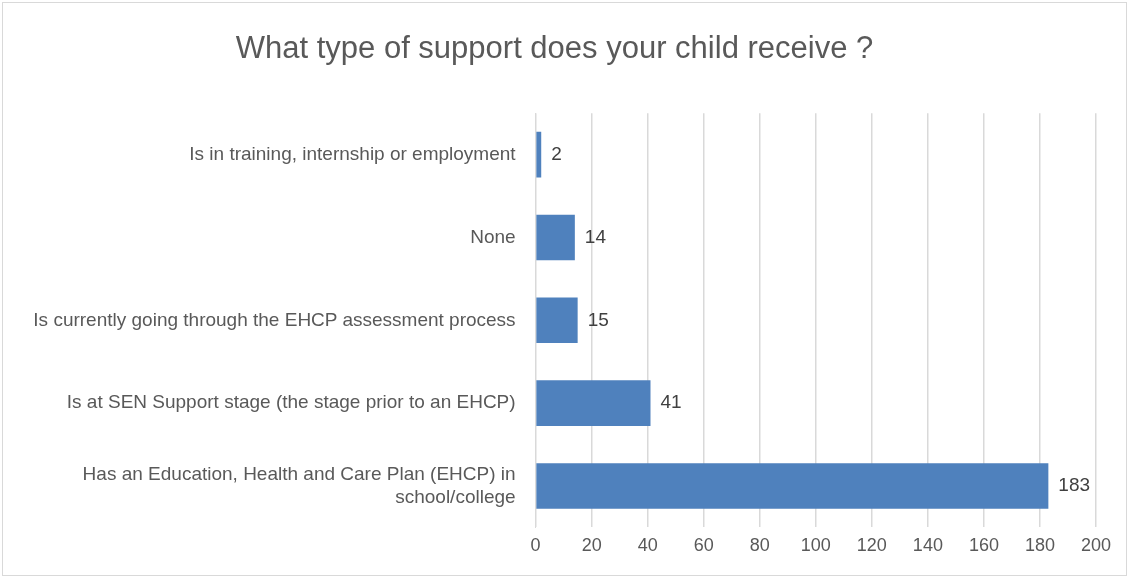  I want to click on chart-title: What type of support does your child receive ?, so click(554, 48).